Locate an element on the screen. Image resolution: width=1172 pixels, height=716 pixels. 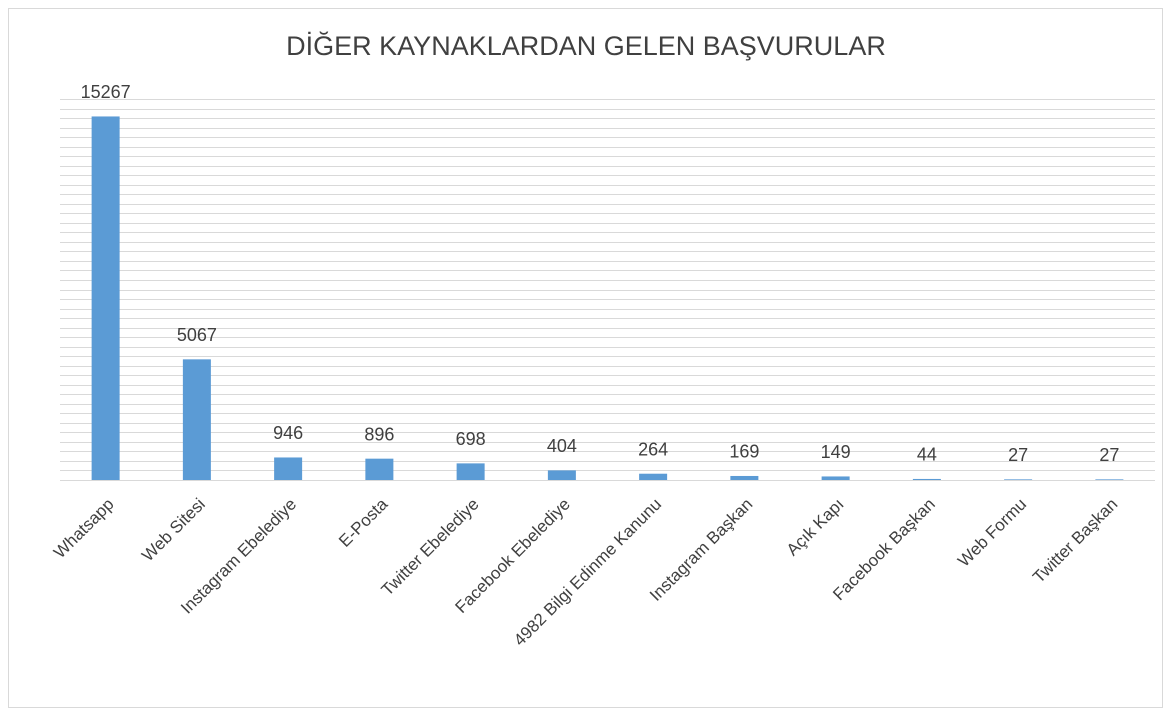
data-label: 169 is located at coordinates (744, 452).